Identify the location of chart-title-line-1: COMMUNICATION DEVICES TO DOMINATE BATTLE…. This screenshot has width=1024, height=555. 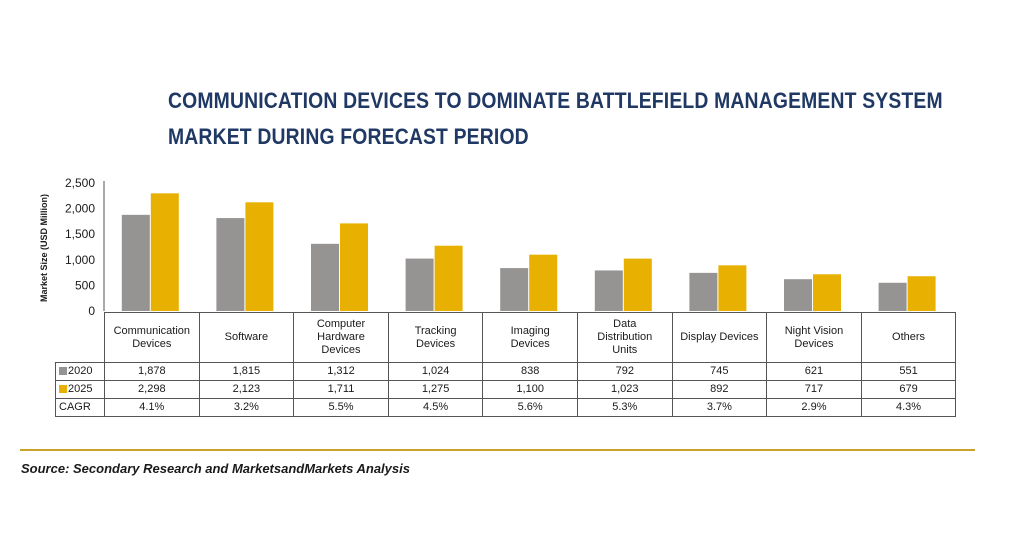
(555, 100).